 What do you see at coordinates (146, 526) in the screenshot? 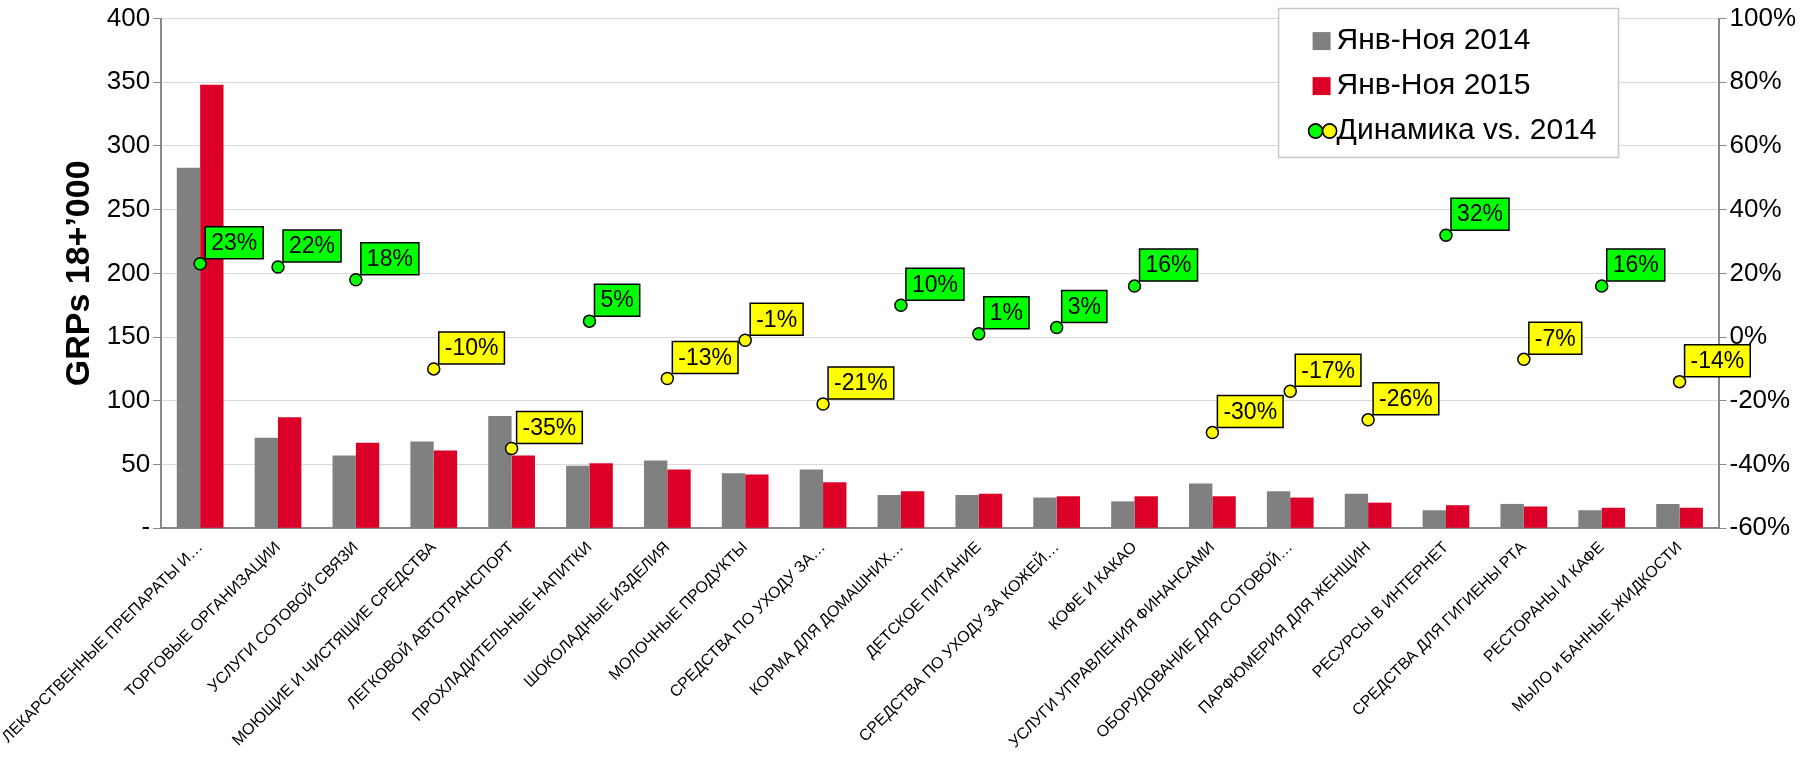
I see `y-tick-label: -` at bounding box center [146, 526].